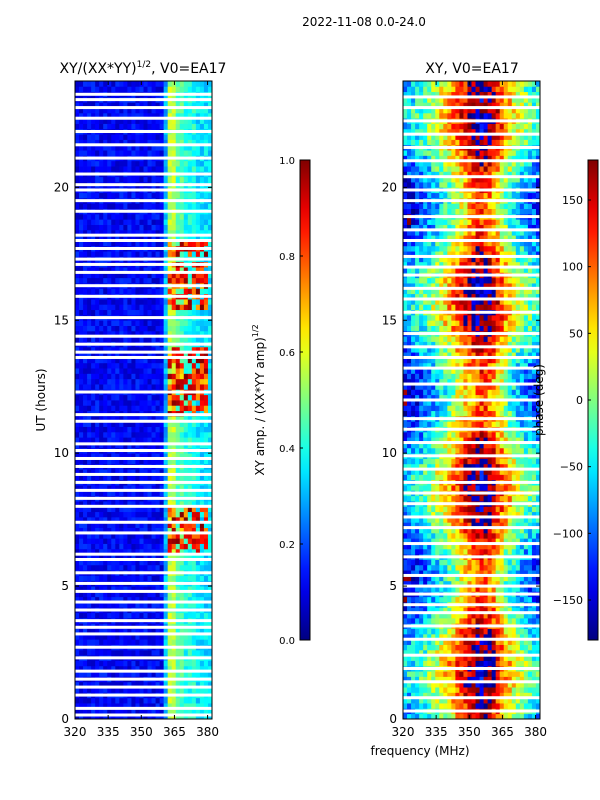  Describe the element at coordinates (143, 352) in the screenshot. I see `flagged-row` at that location.